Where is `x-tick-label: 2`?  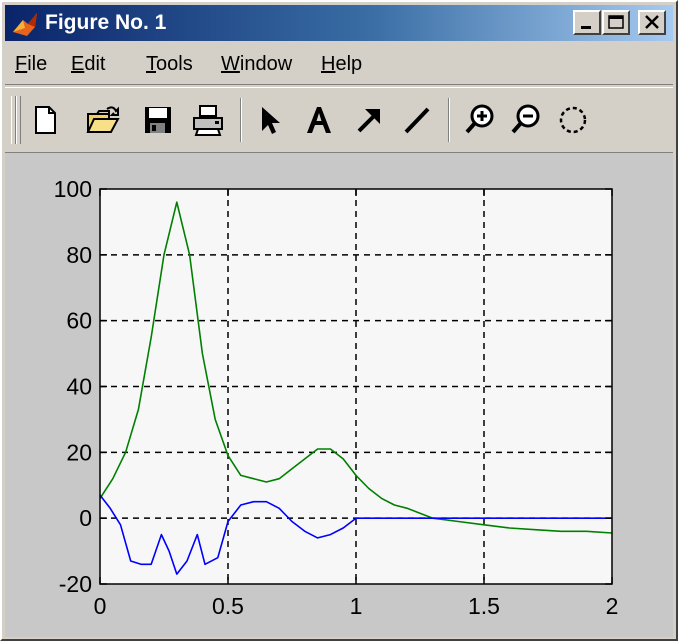
x-tick-label: 2 is located at coordinates (612, 606).